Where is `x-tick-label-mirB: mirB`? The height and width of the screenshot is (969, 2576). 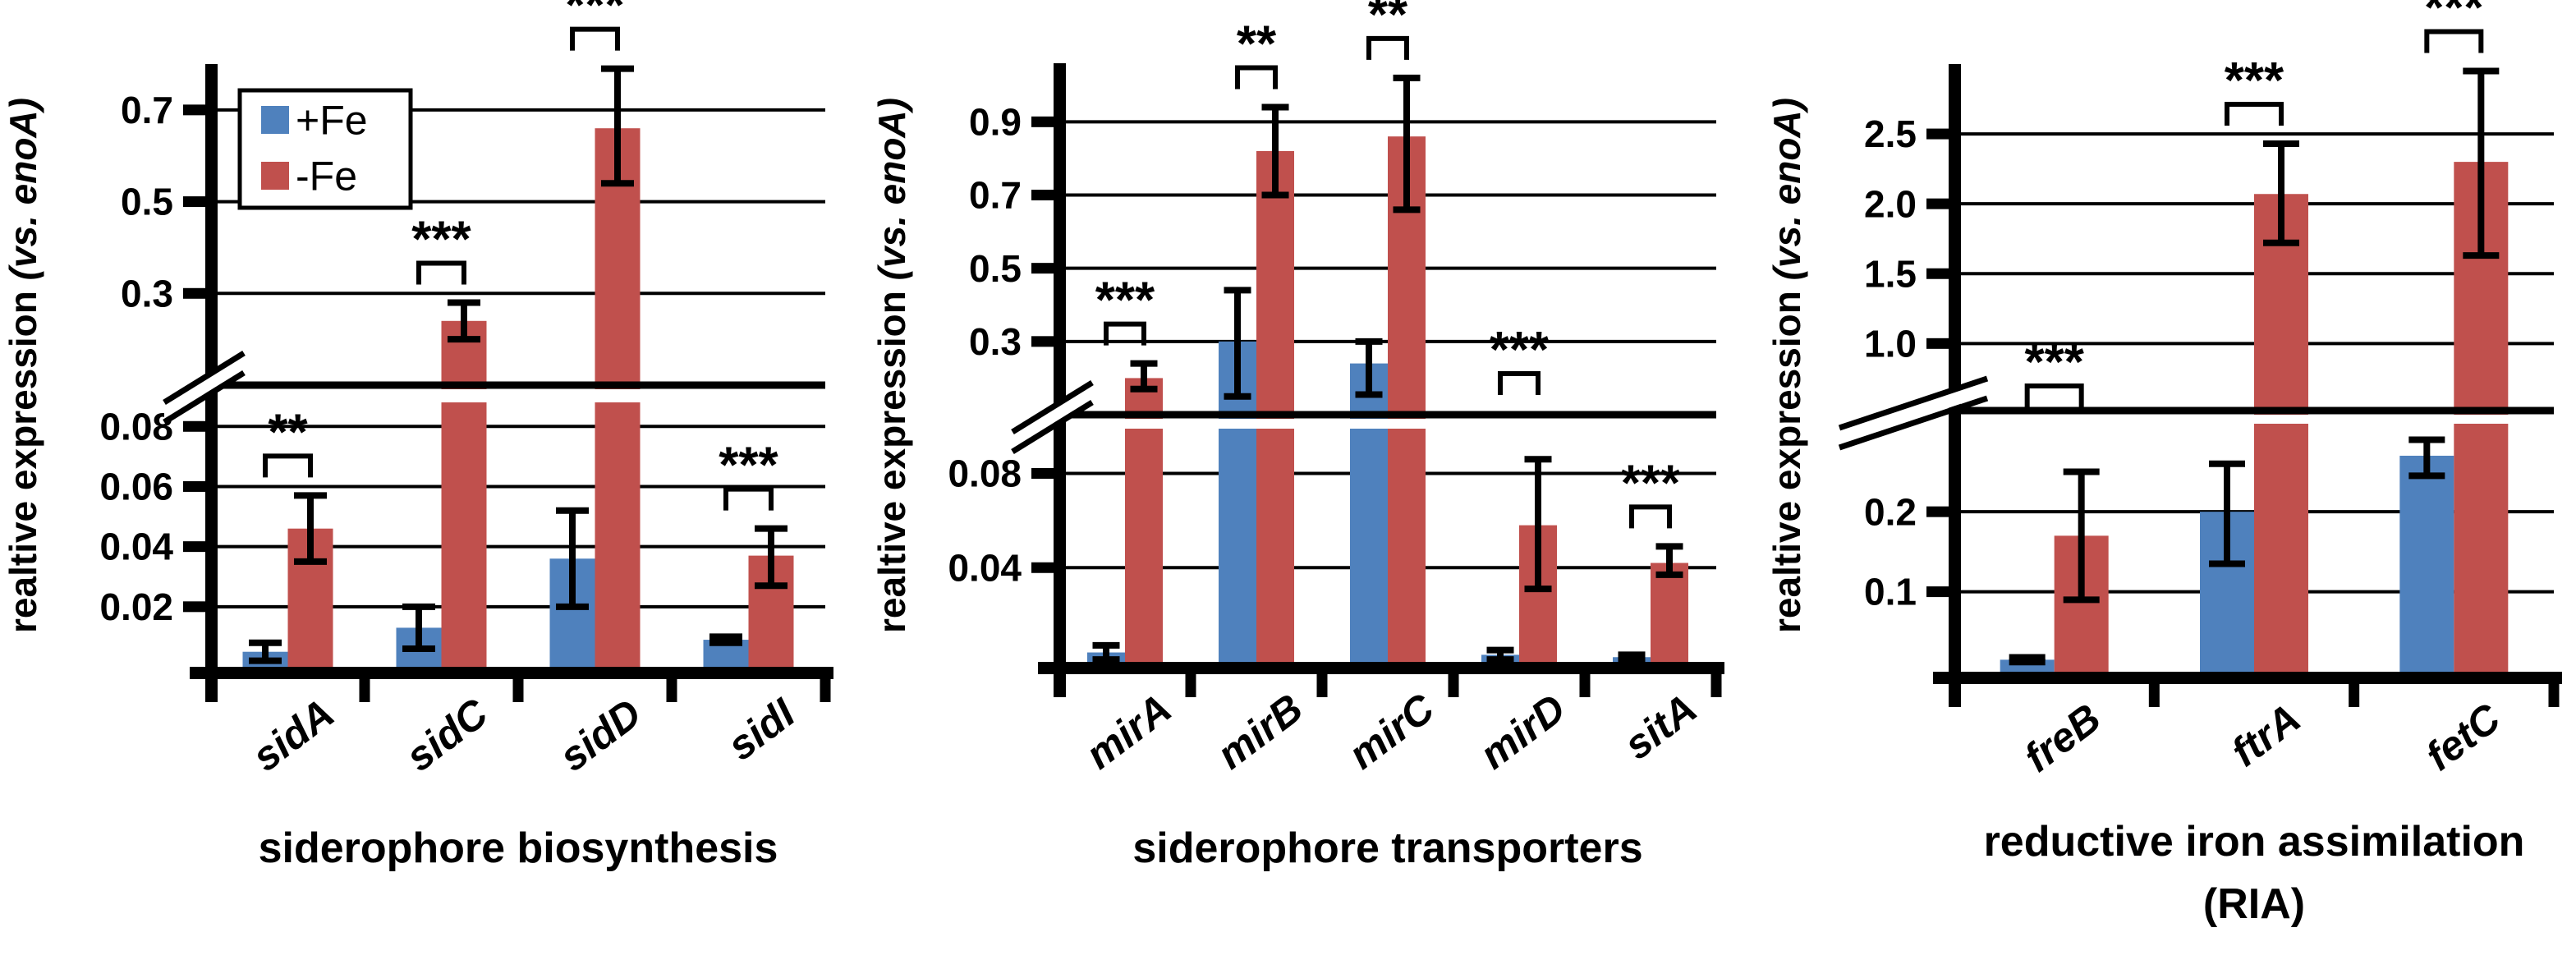 x-tick-label-mirB: mirB is located at coordinates (1260, 731).